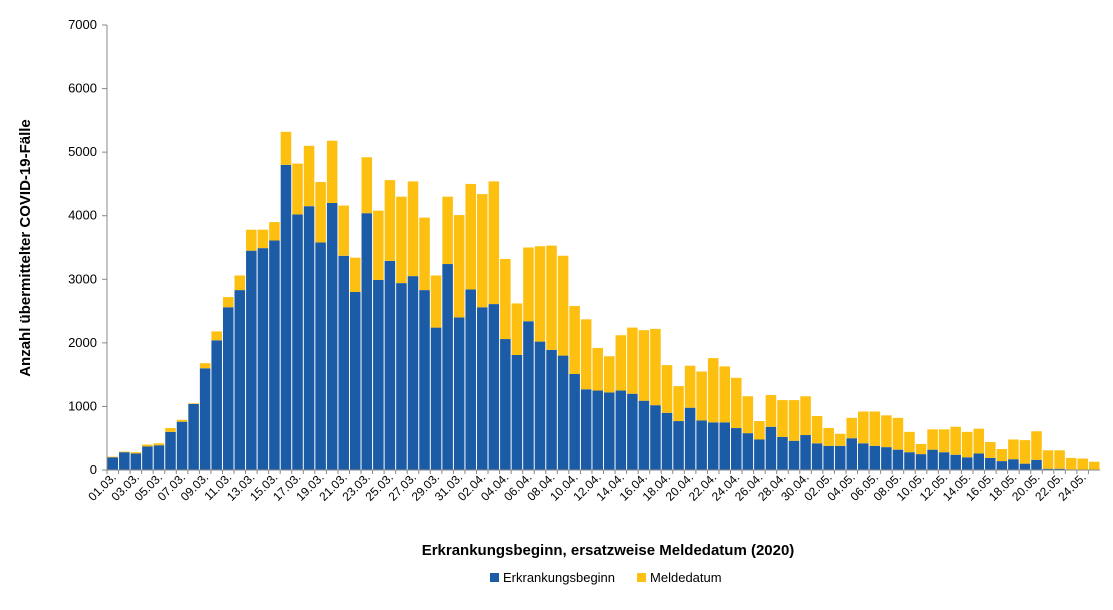  Describe the element at coordinates (93, 469) in the screenshot. I see `y-tick-label: 0` at that location.